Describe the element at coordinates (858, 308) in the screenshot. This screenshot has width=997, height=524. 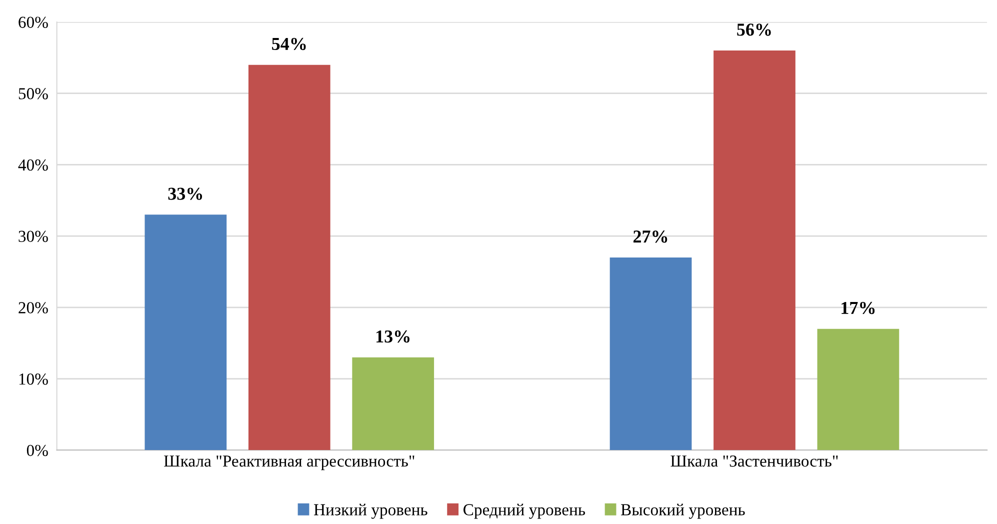
I see `data-label: 17%` at that location.